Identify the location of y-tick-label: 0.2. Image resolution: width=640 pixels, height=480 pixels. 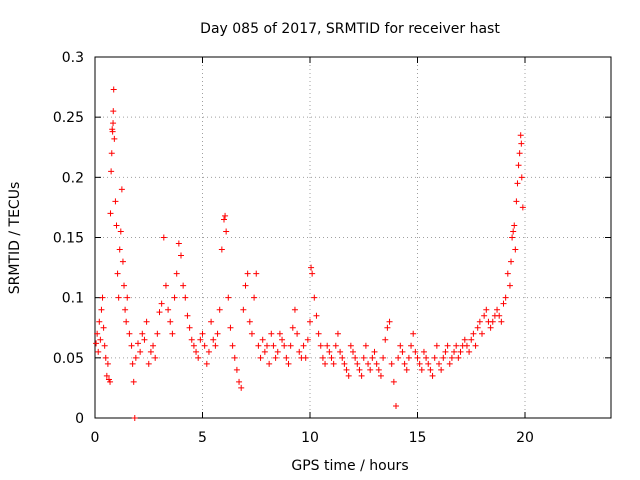
(73, 178).